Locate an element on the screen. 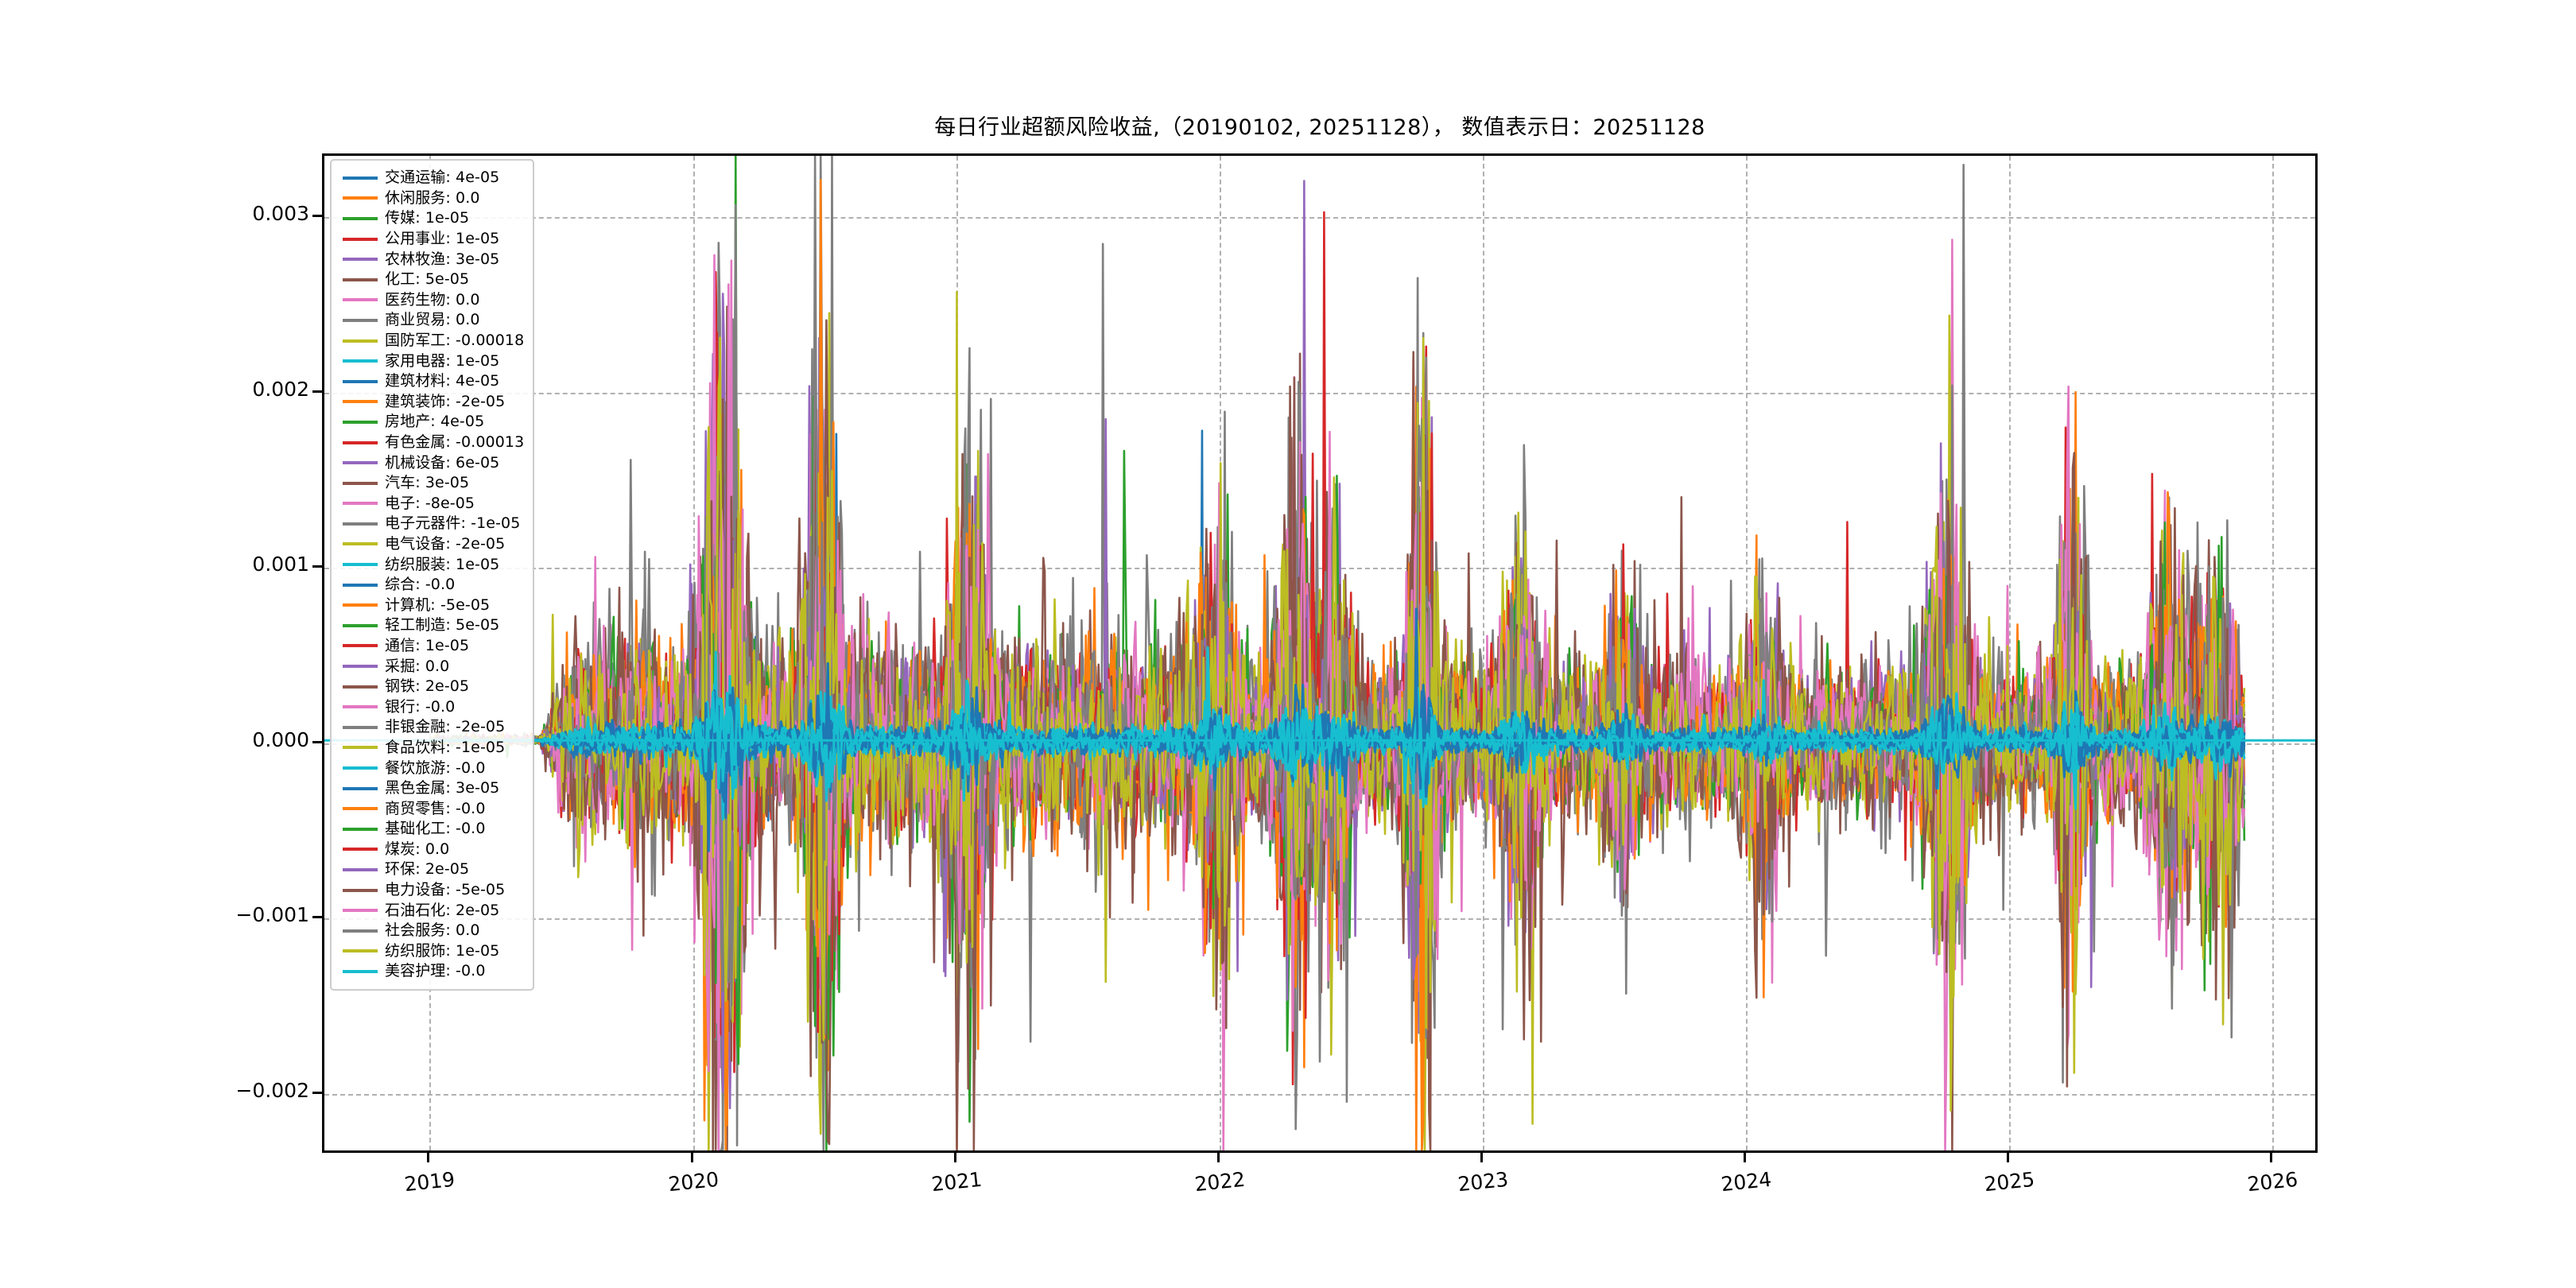 Image resolution: width=2576 pixels, height=1288 pixels. x-tick-label: 2021 is located at coordinates (956, 1182).